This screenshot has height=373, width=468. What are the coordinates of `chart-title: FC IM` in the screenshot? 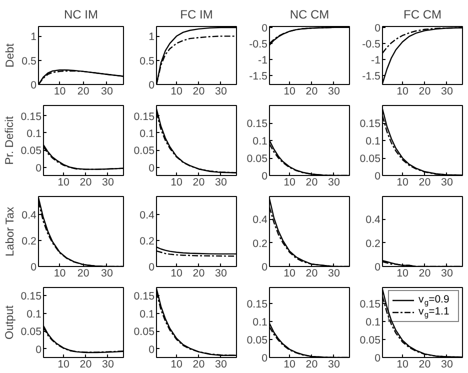 It's located at (196, 15).